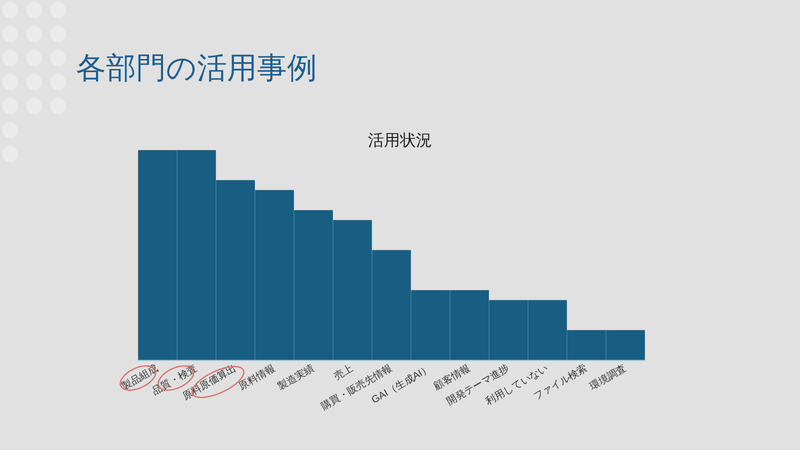 The height and width of the screenshot is (450, 800). Describe the element at coordinates (296, 377) in the screenshot. I see `x-tick-label: 製造実績` at that location.